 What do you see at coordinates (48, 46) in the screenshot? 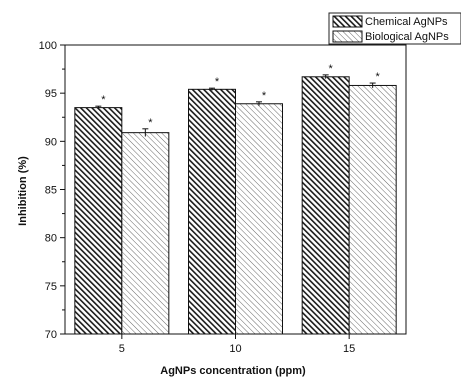
I see `y-tick-label: 100` at bounding box center [48, 46].